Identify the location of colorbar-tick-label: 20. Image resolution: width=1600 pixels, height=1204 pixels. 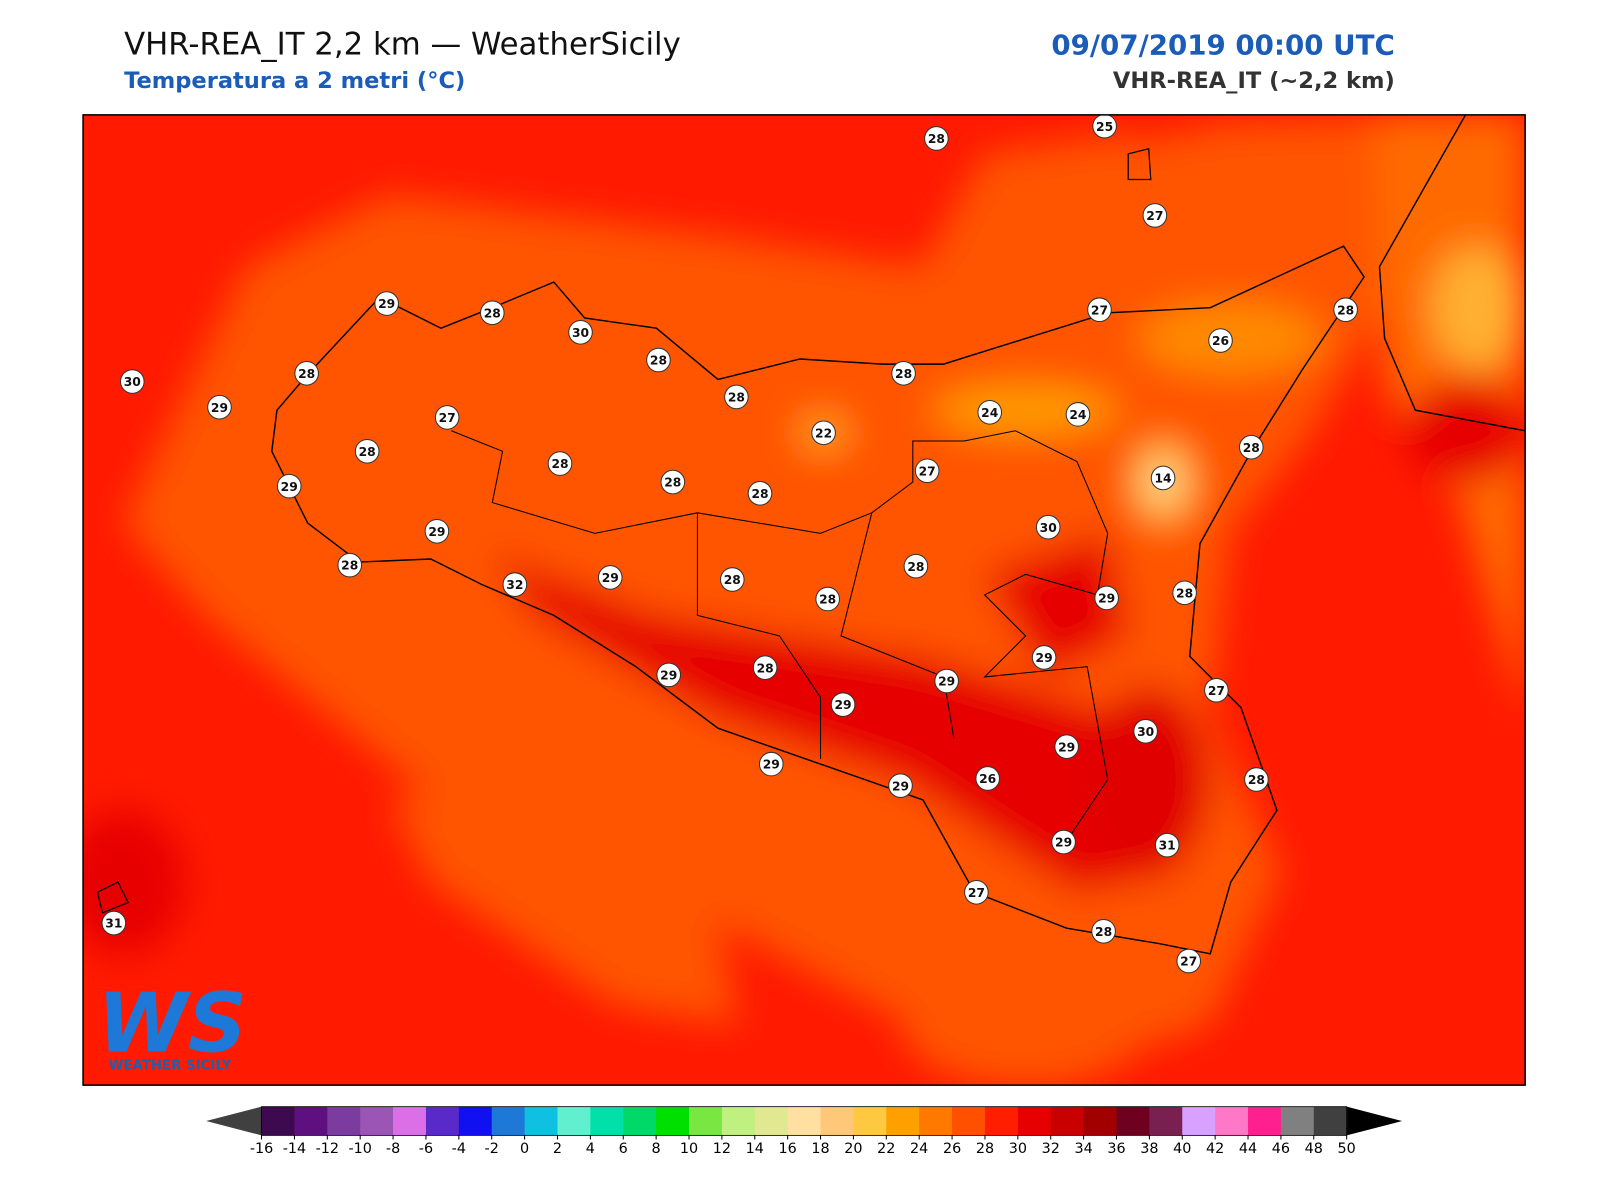
(853, 1149).